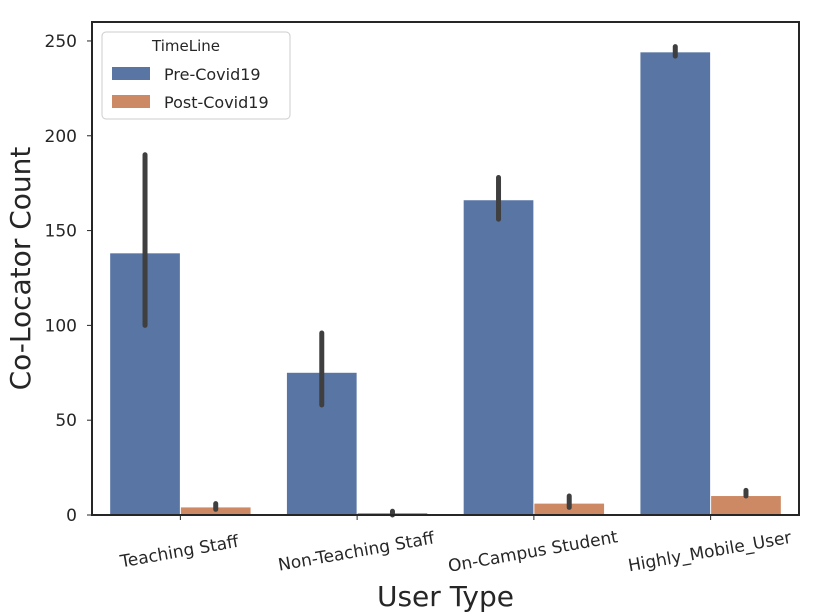 The width and height of the screenshot is (822, 616). Describe the element at coordinates (180, 552) in the screenshot. I see `x-tick-label: Teaching Staff` at that location.